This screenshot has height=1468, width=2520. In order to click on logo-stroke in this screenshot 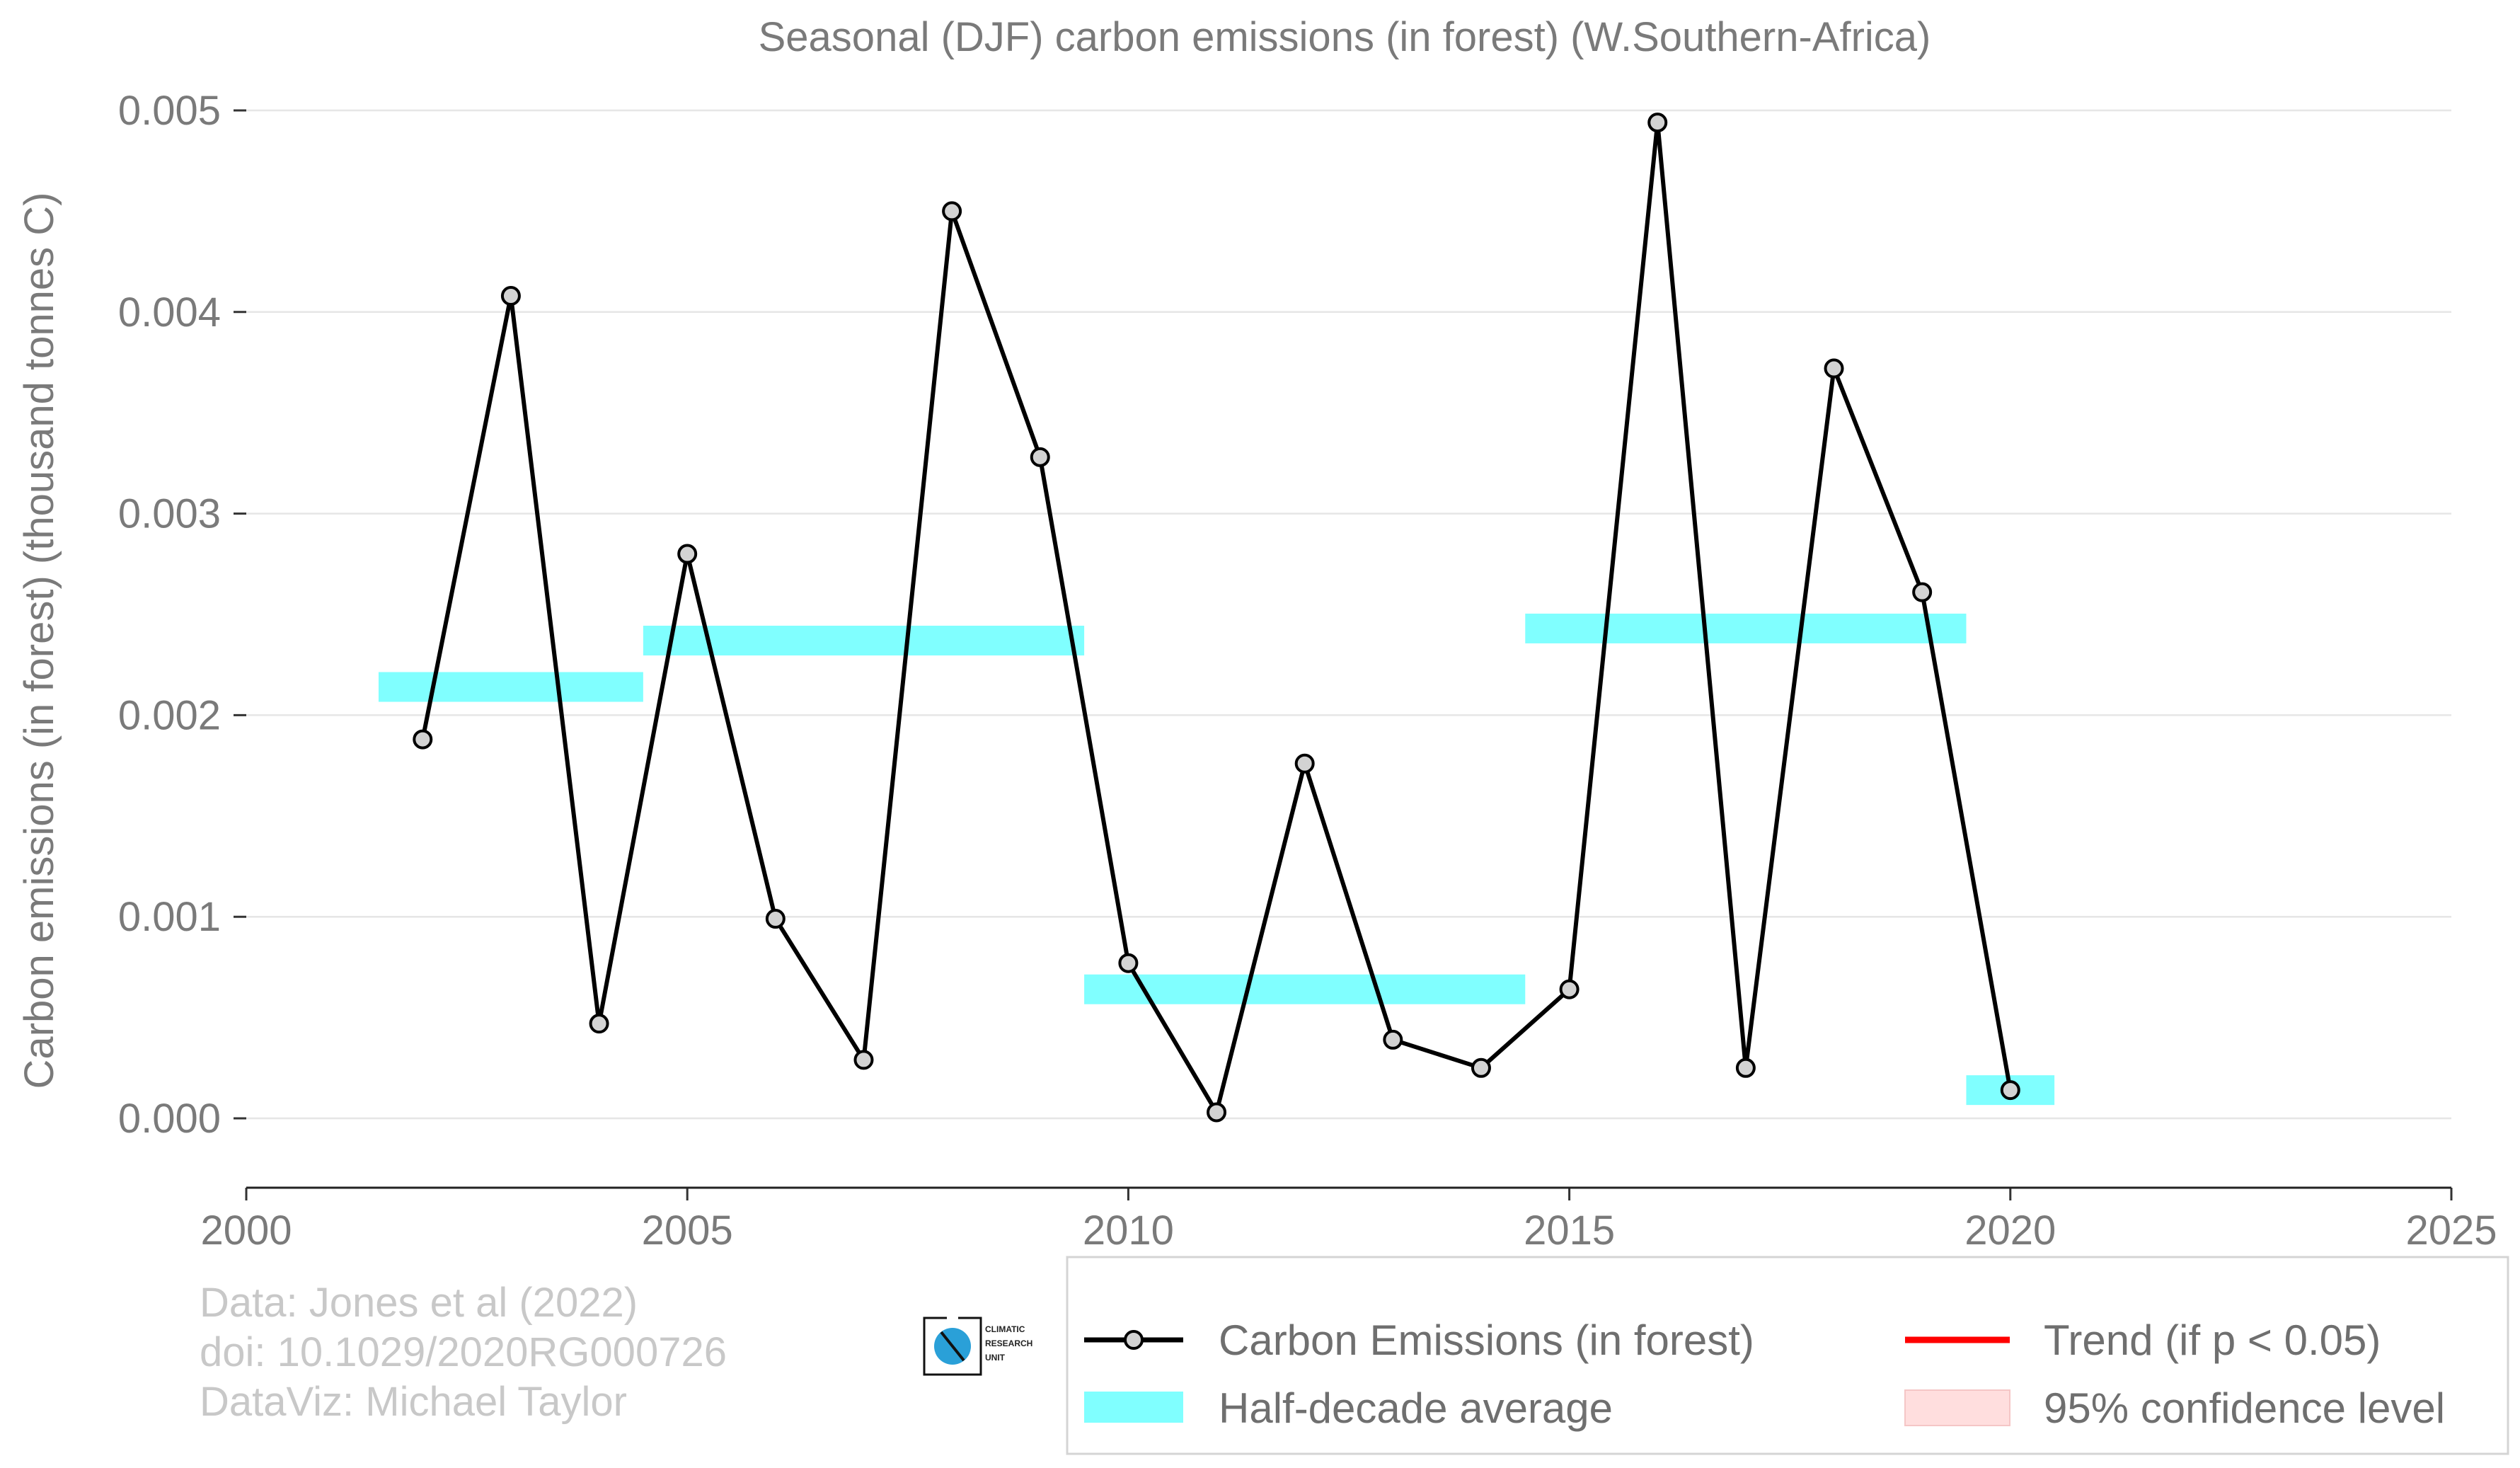, I will do `click(953, 1346)`.